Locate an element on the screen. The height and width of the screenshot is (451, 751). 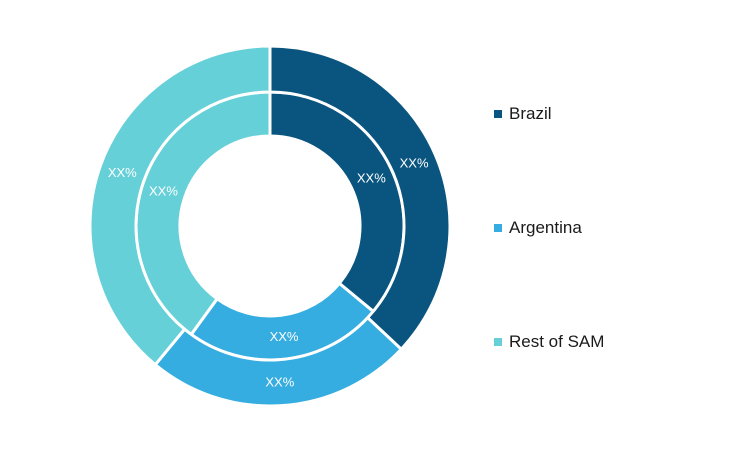
inner-label-brazil: XX% is located at coordinates (371, 177).